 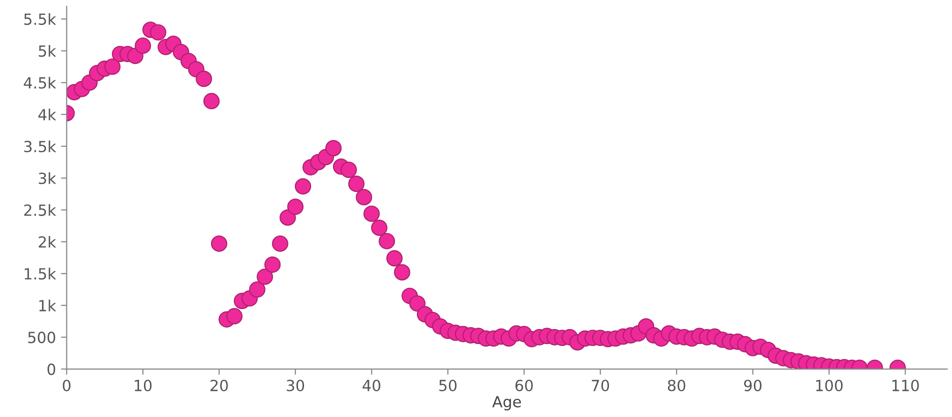 What do you see at coordinates (40, 19) in the screenshot?
I see `y-tick-label: 5.5k` at bounding box center [40, 19].